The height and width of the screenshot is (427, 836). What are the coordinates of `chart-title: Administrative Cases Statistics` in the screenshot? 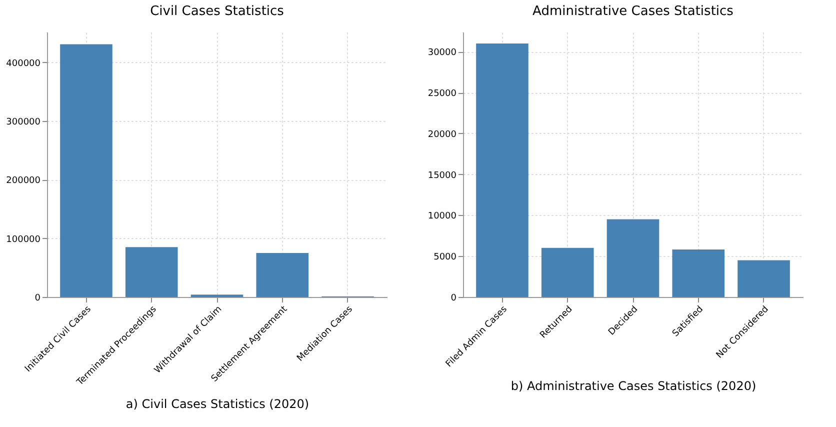 It's located at (633, 11).